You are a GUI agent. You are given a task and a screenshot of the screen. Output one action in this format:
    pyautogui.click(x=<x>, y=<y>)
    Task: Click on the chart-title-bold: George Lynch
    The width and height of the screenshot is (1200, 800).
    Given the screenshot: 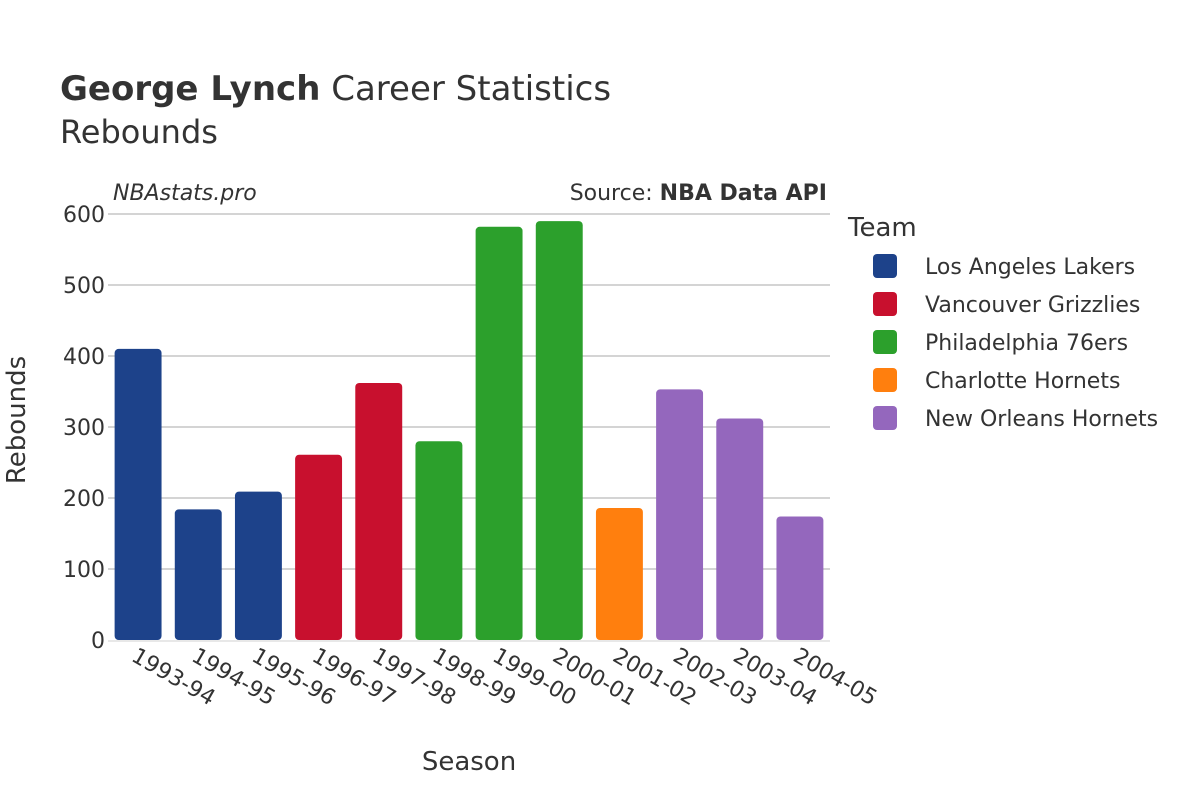 What is the action you would take?
    pyautogui.click(x=190, y=89)
    